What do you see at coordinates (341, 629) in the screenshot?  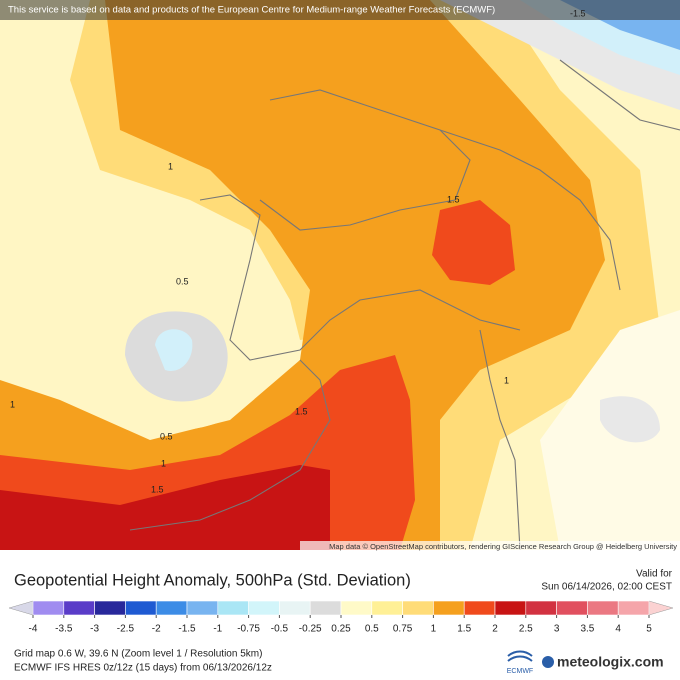 I see `tick-label: 0.25` at bounding box center [341, 629].